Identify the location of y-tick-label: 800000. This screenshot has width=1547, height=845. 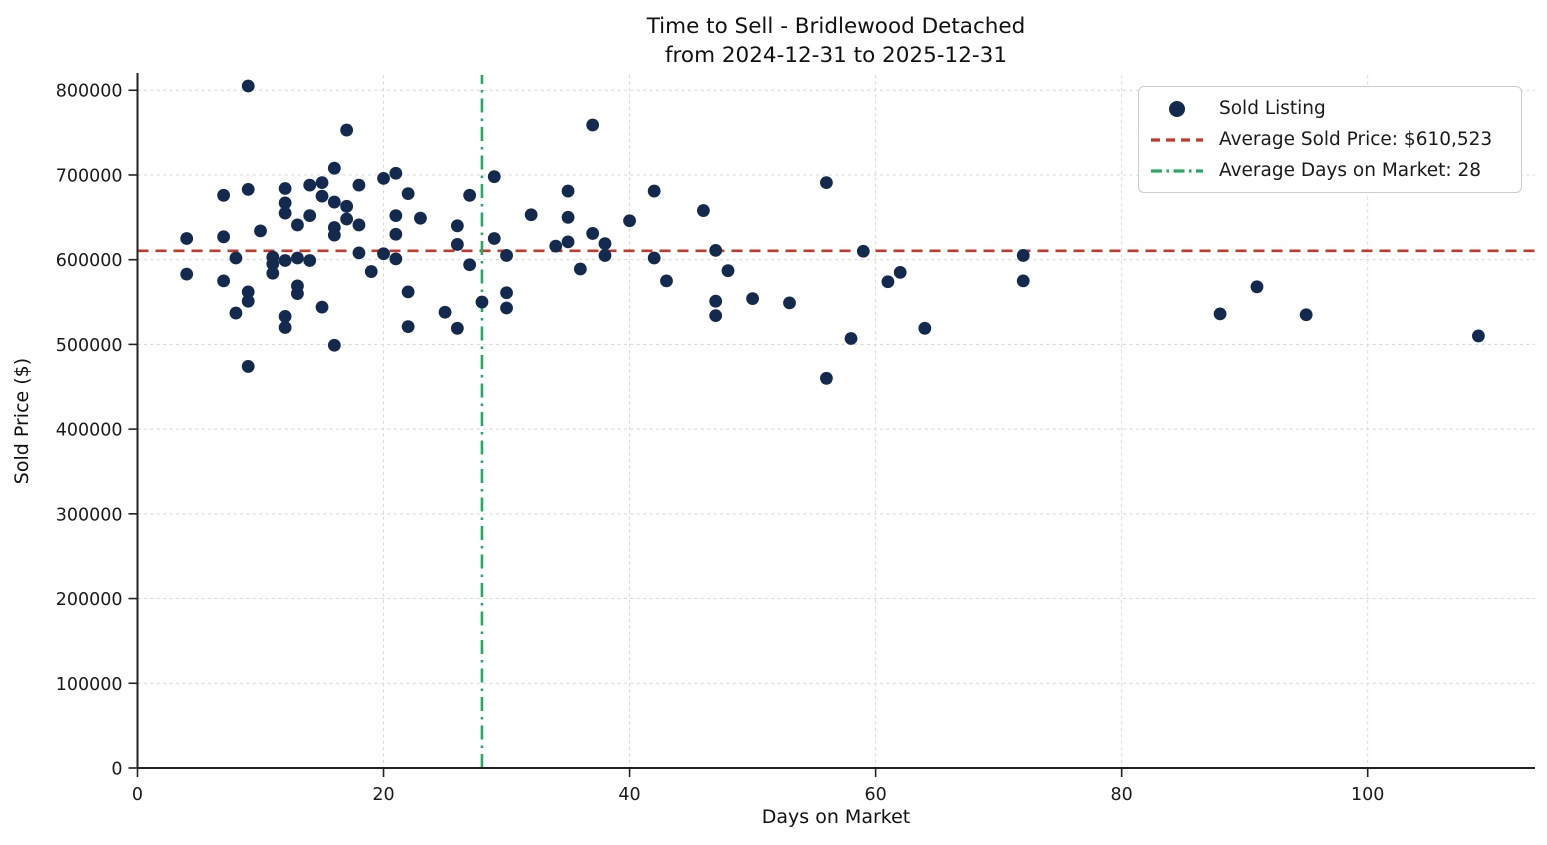
(89, 92).